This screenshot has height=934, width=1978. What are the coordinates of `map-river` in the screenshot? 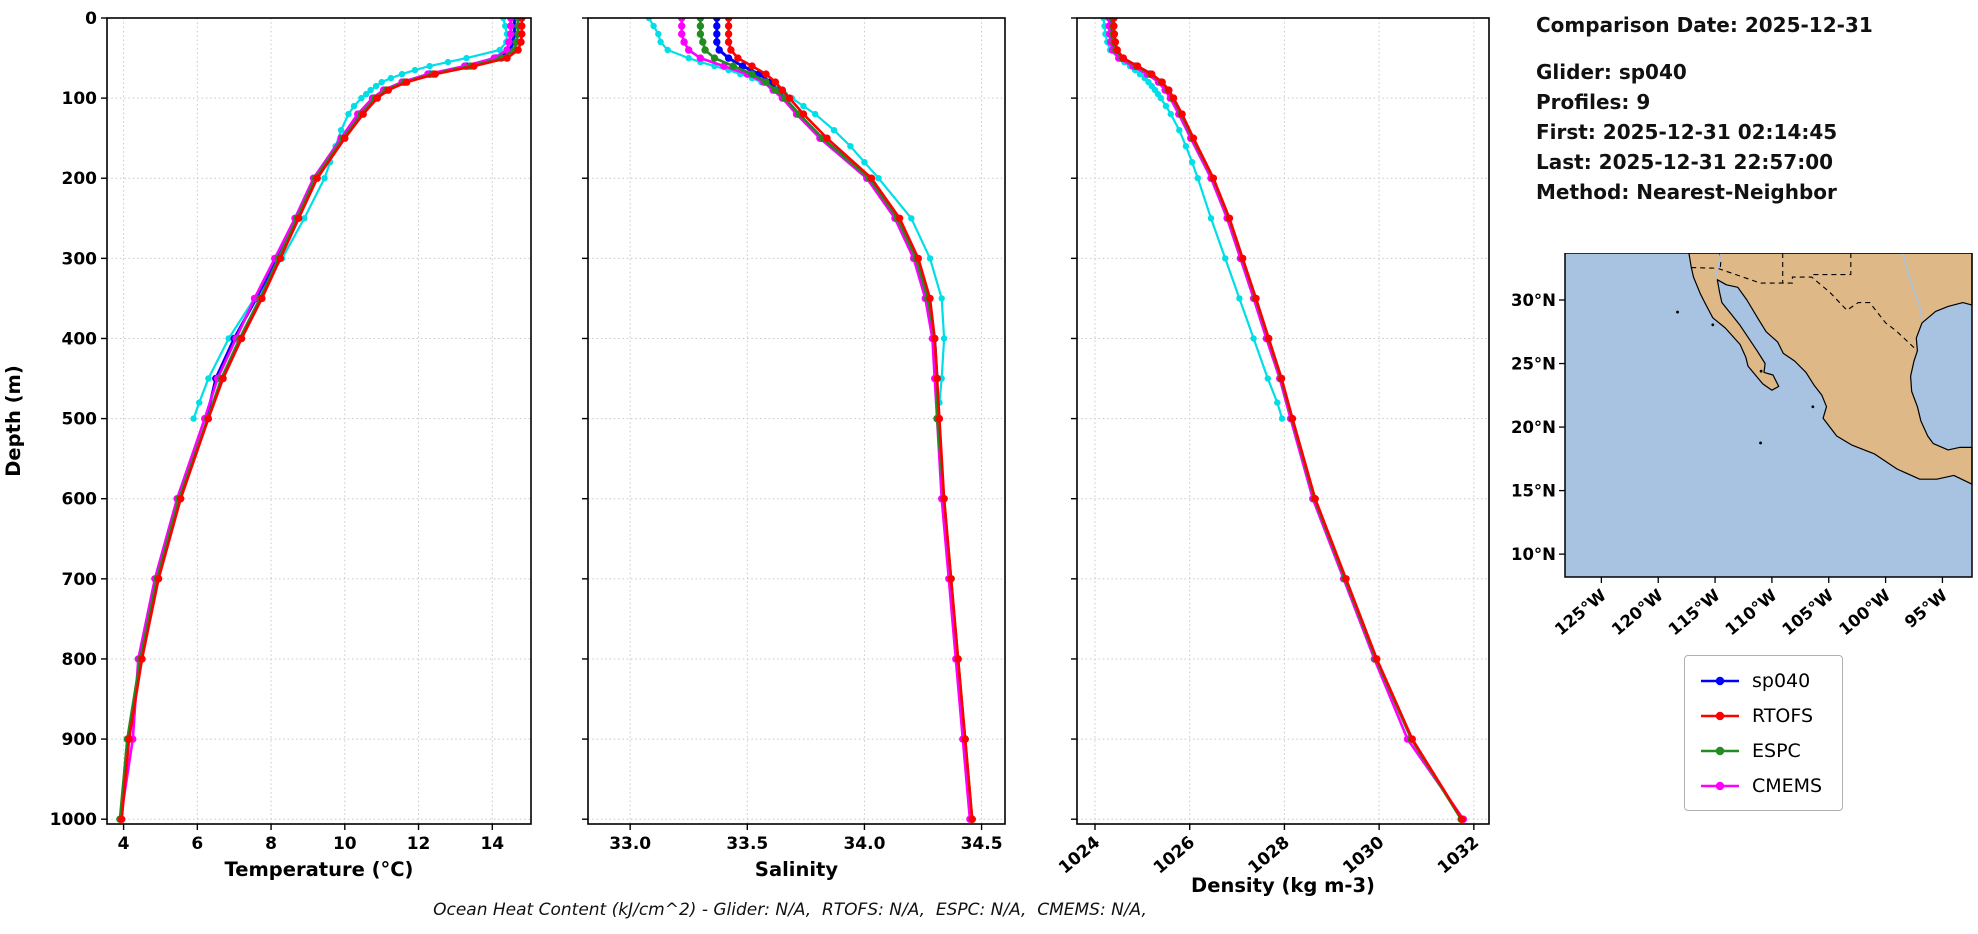 It's located at (1718, 265).